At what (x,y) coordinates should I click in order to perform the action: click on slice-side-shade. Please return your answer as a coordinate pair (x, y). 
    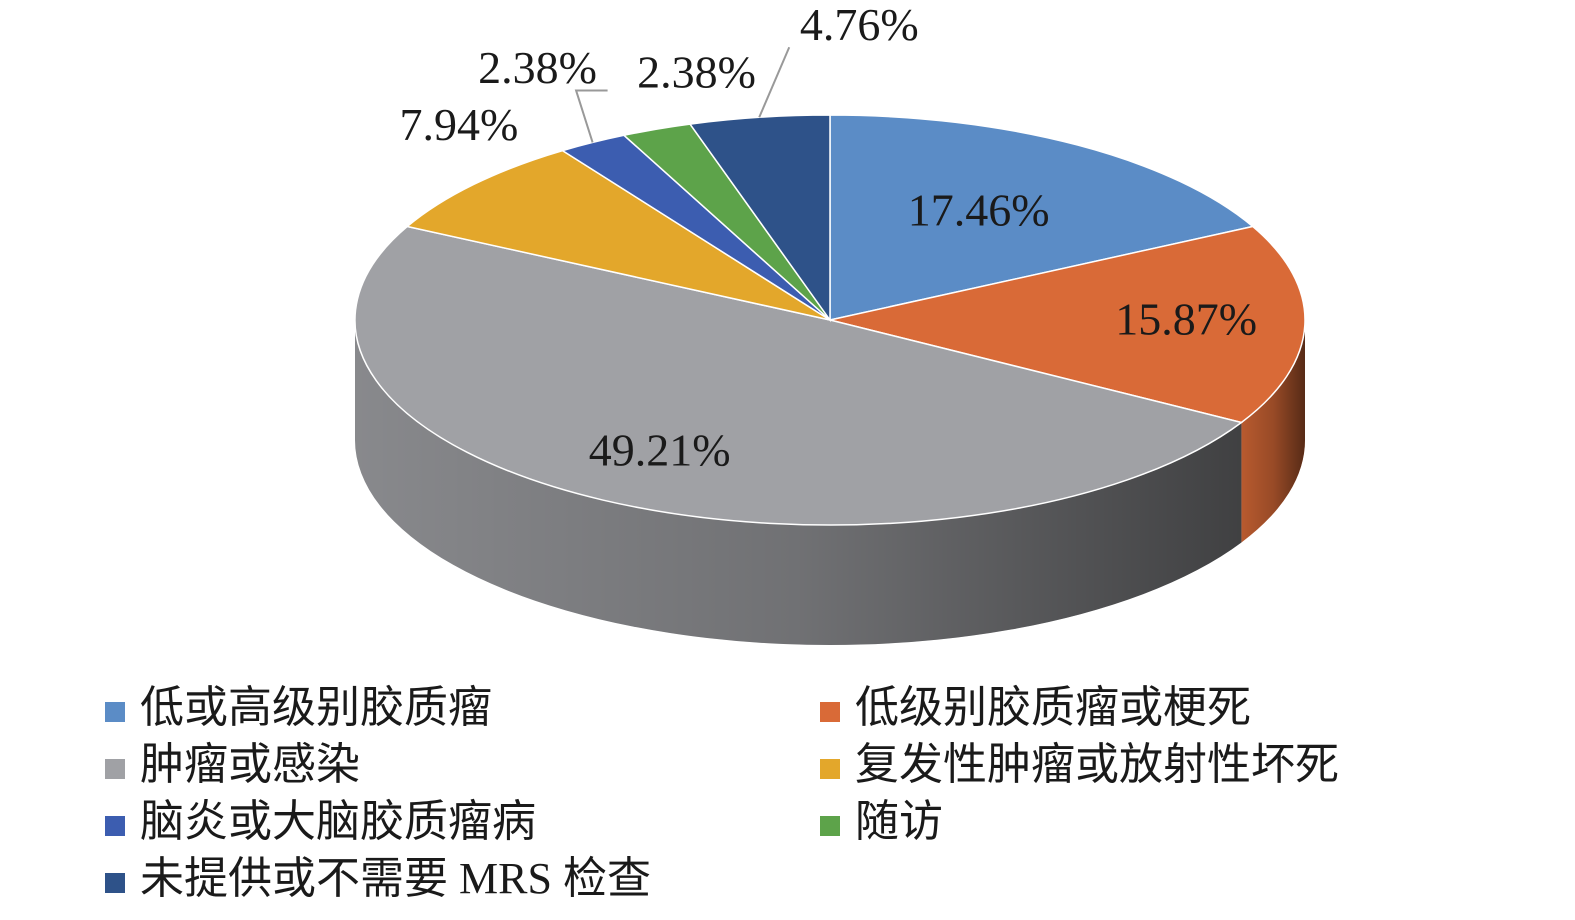
    Looking at the image, I should click on (1273, 431).